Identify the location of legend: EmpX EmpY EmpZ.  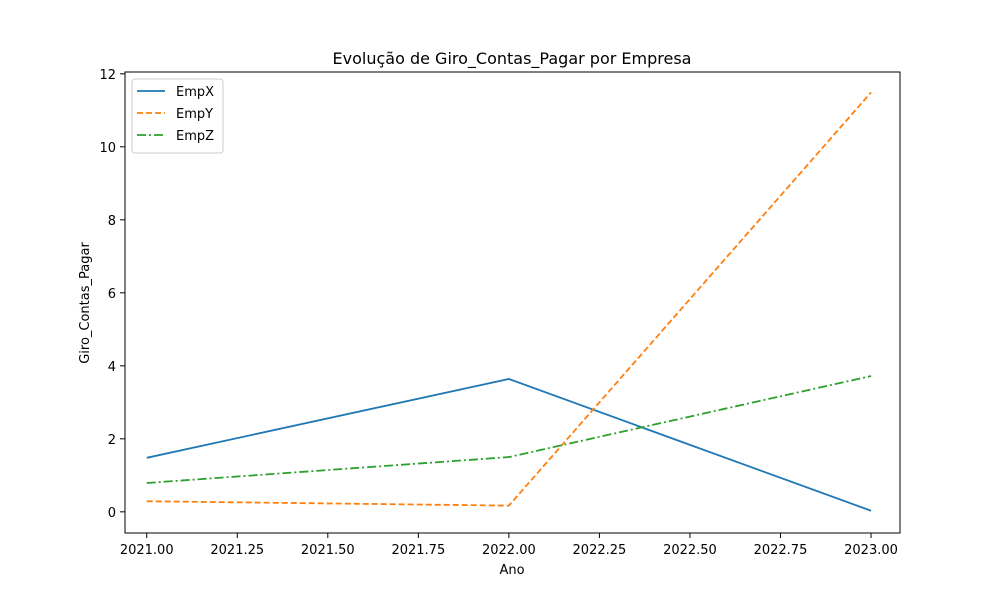
(177, 116).